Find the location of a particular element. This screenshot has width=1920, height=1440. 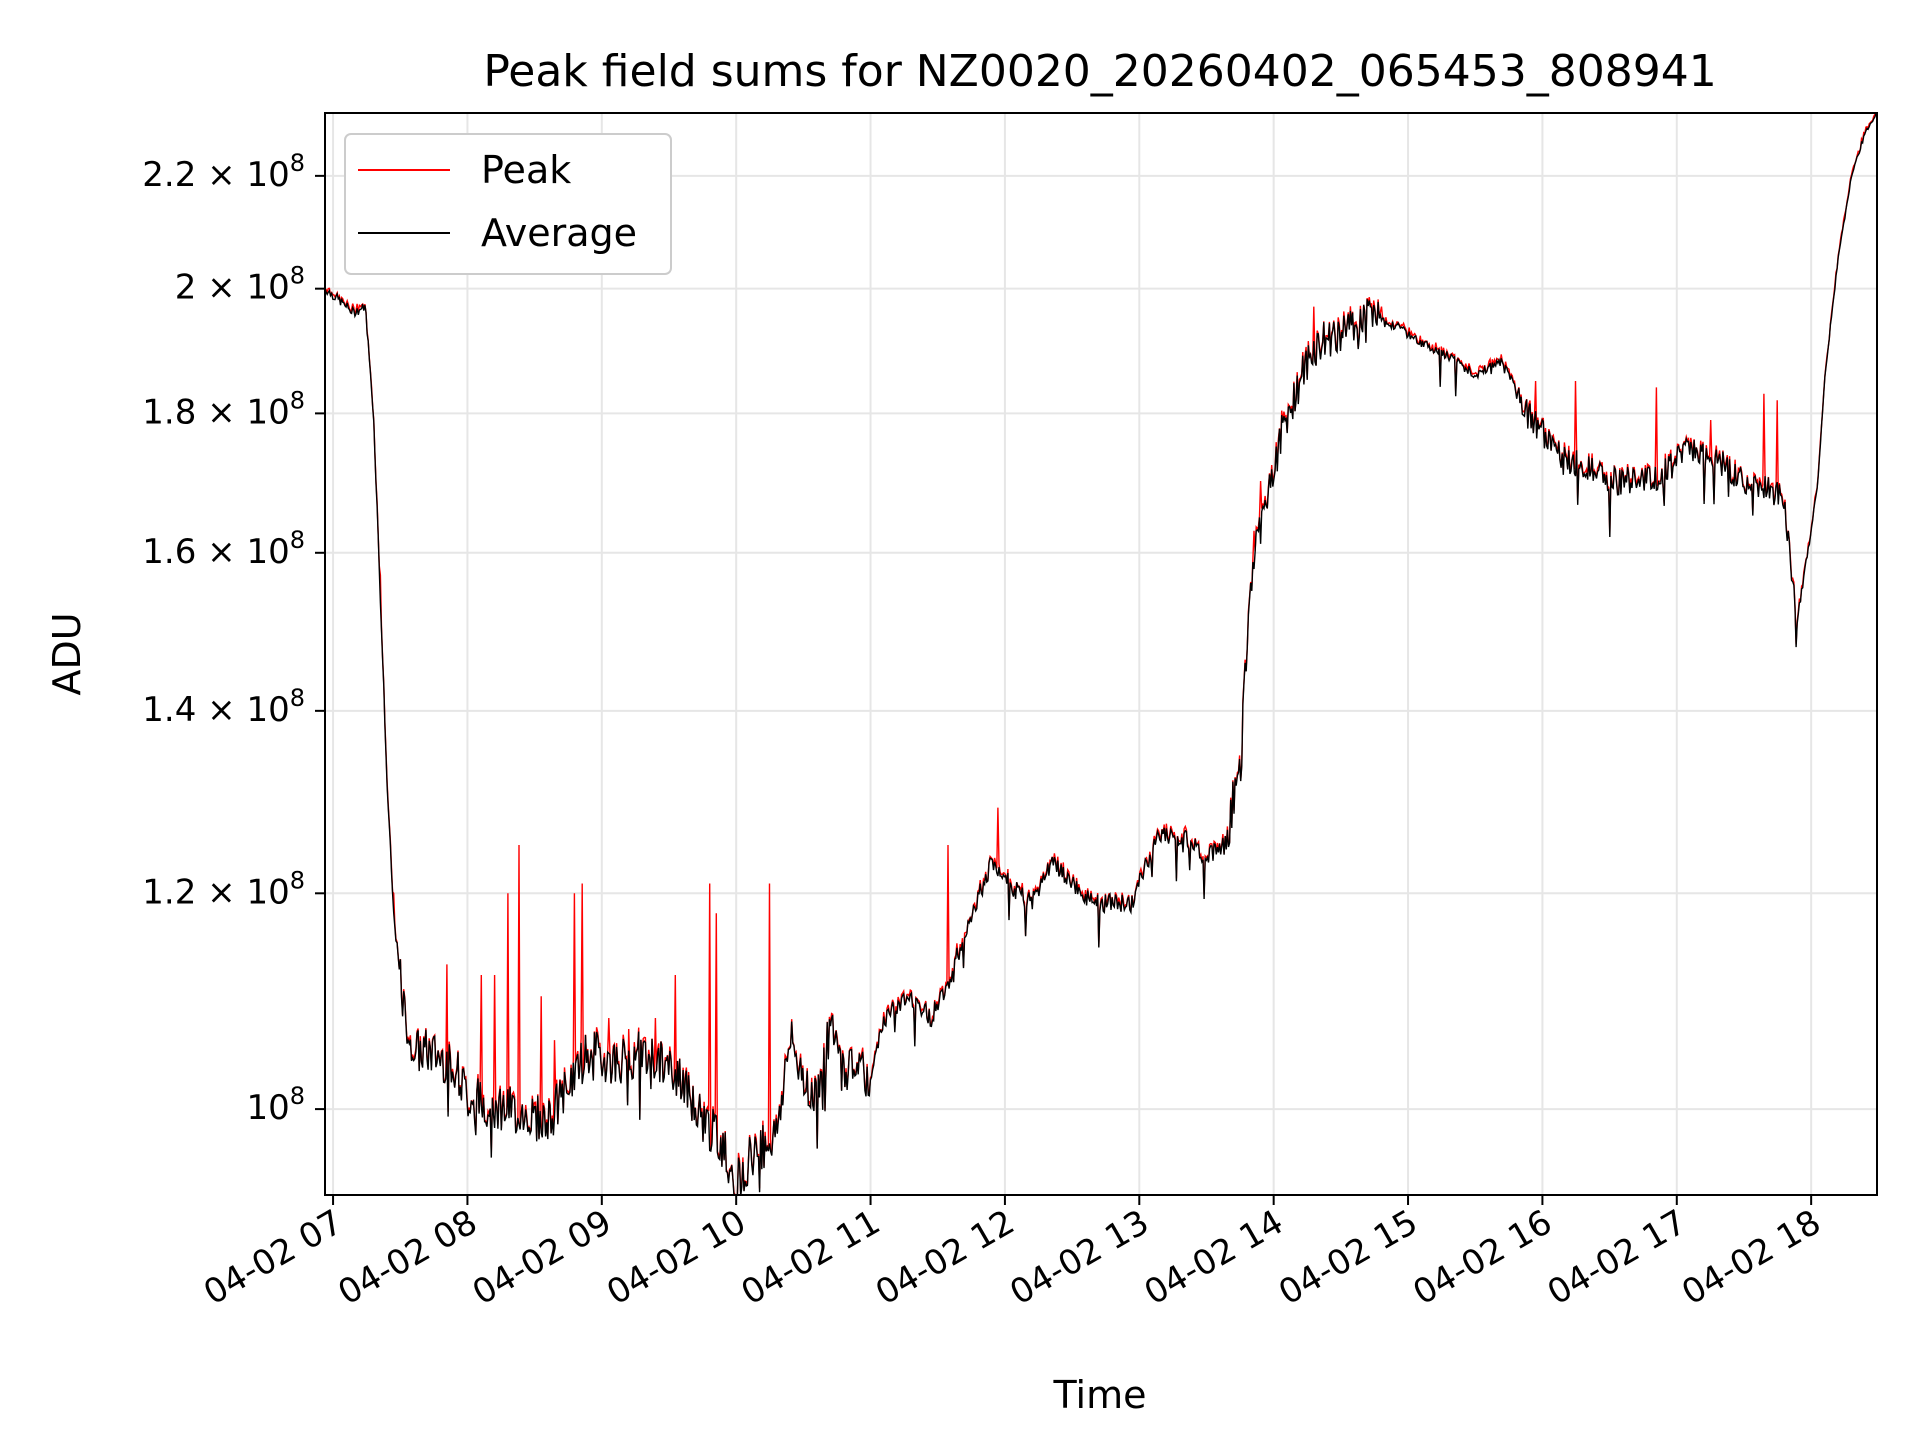

y-tick-label: 1.4 × 10⁸ is located at coordinates (223, 707).